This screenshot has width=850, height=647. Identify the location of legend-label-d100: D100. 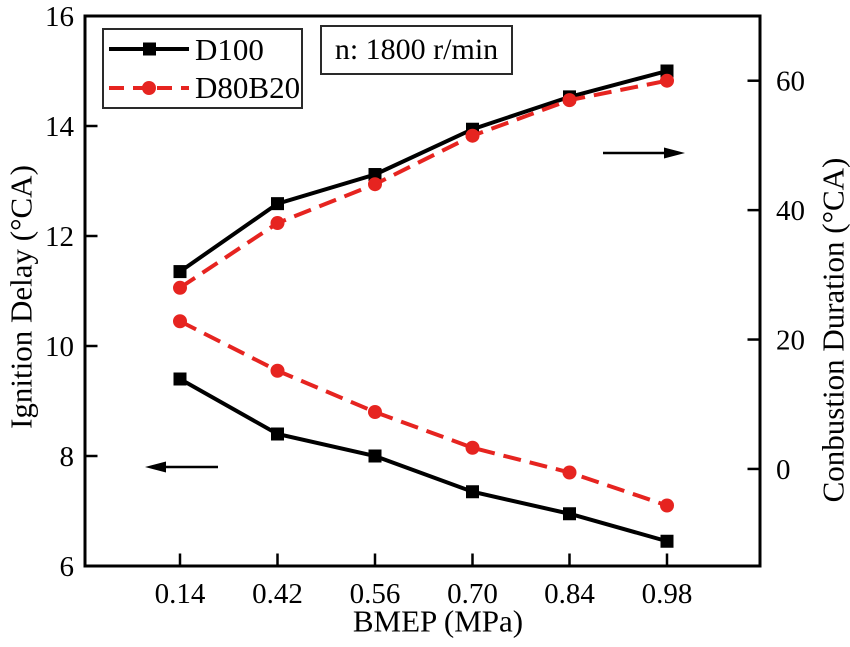
(229, 49).